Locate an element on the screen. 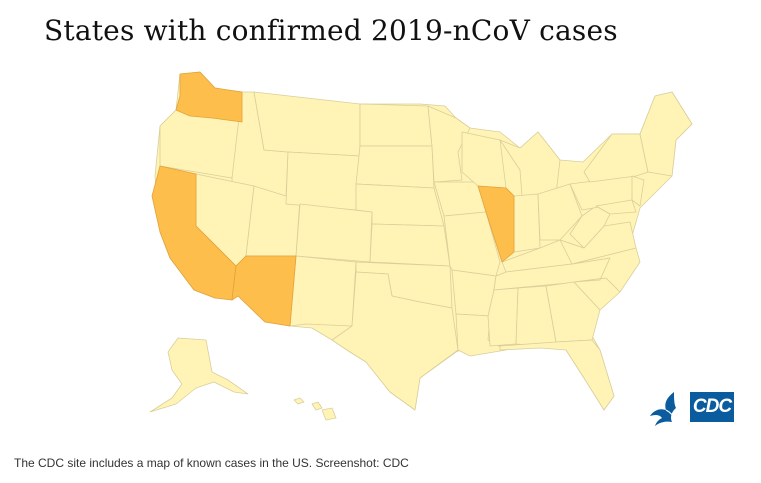  state-arizona is located at coordinates (264, 291).